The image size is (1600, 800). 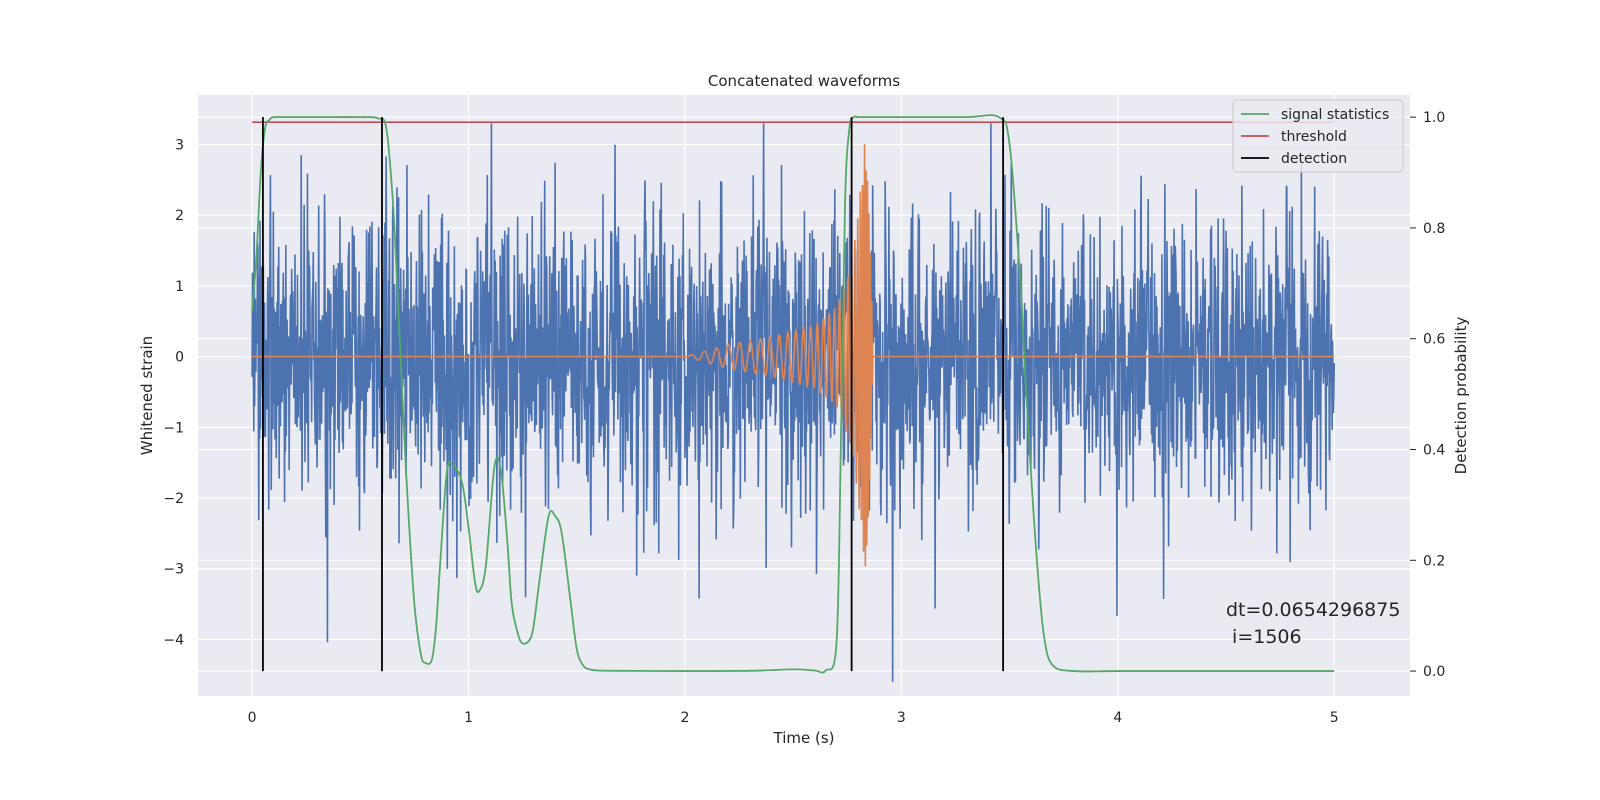 What do you see at coordinates (1334, 718) in the screenshot?
I see `x-tick-label: 5` at bounding box center [1334, 718].